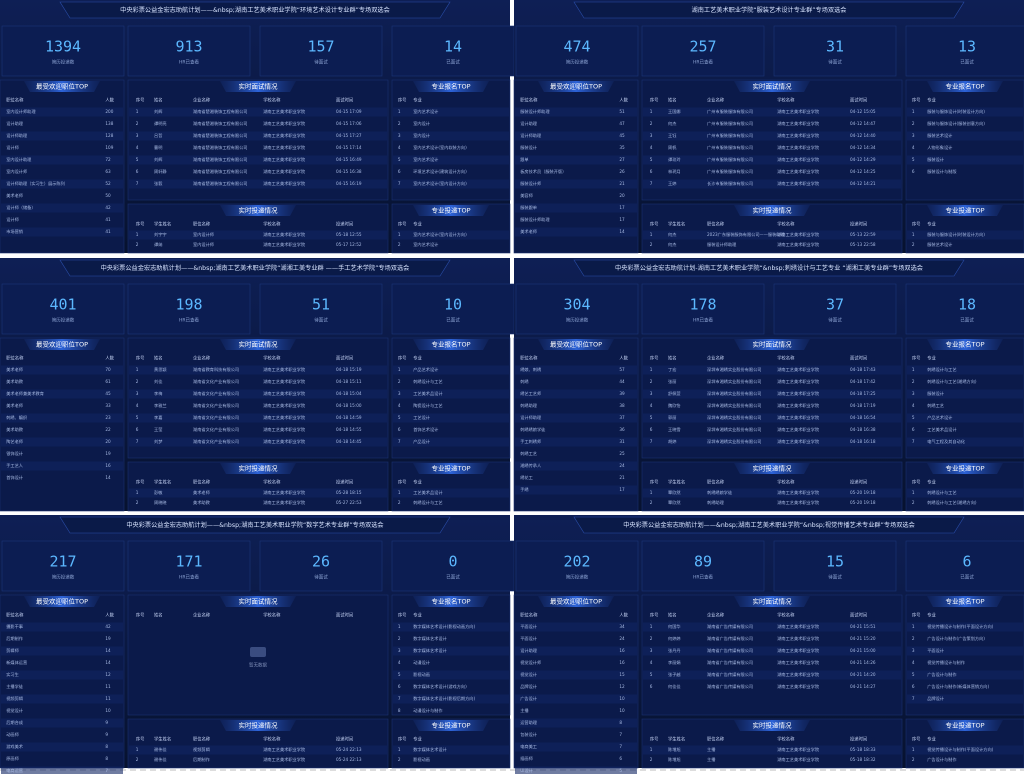  I want to click on table-cell: 视觉设计, so click(528, 674).